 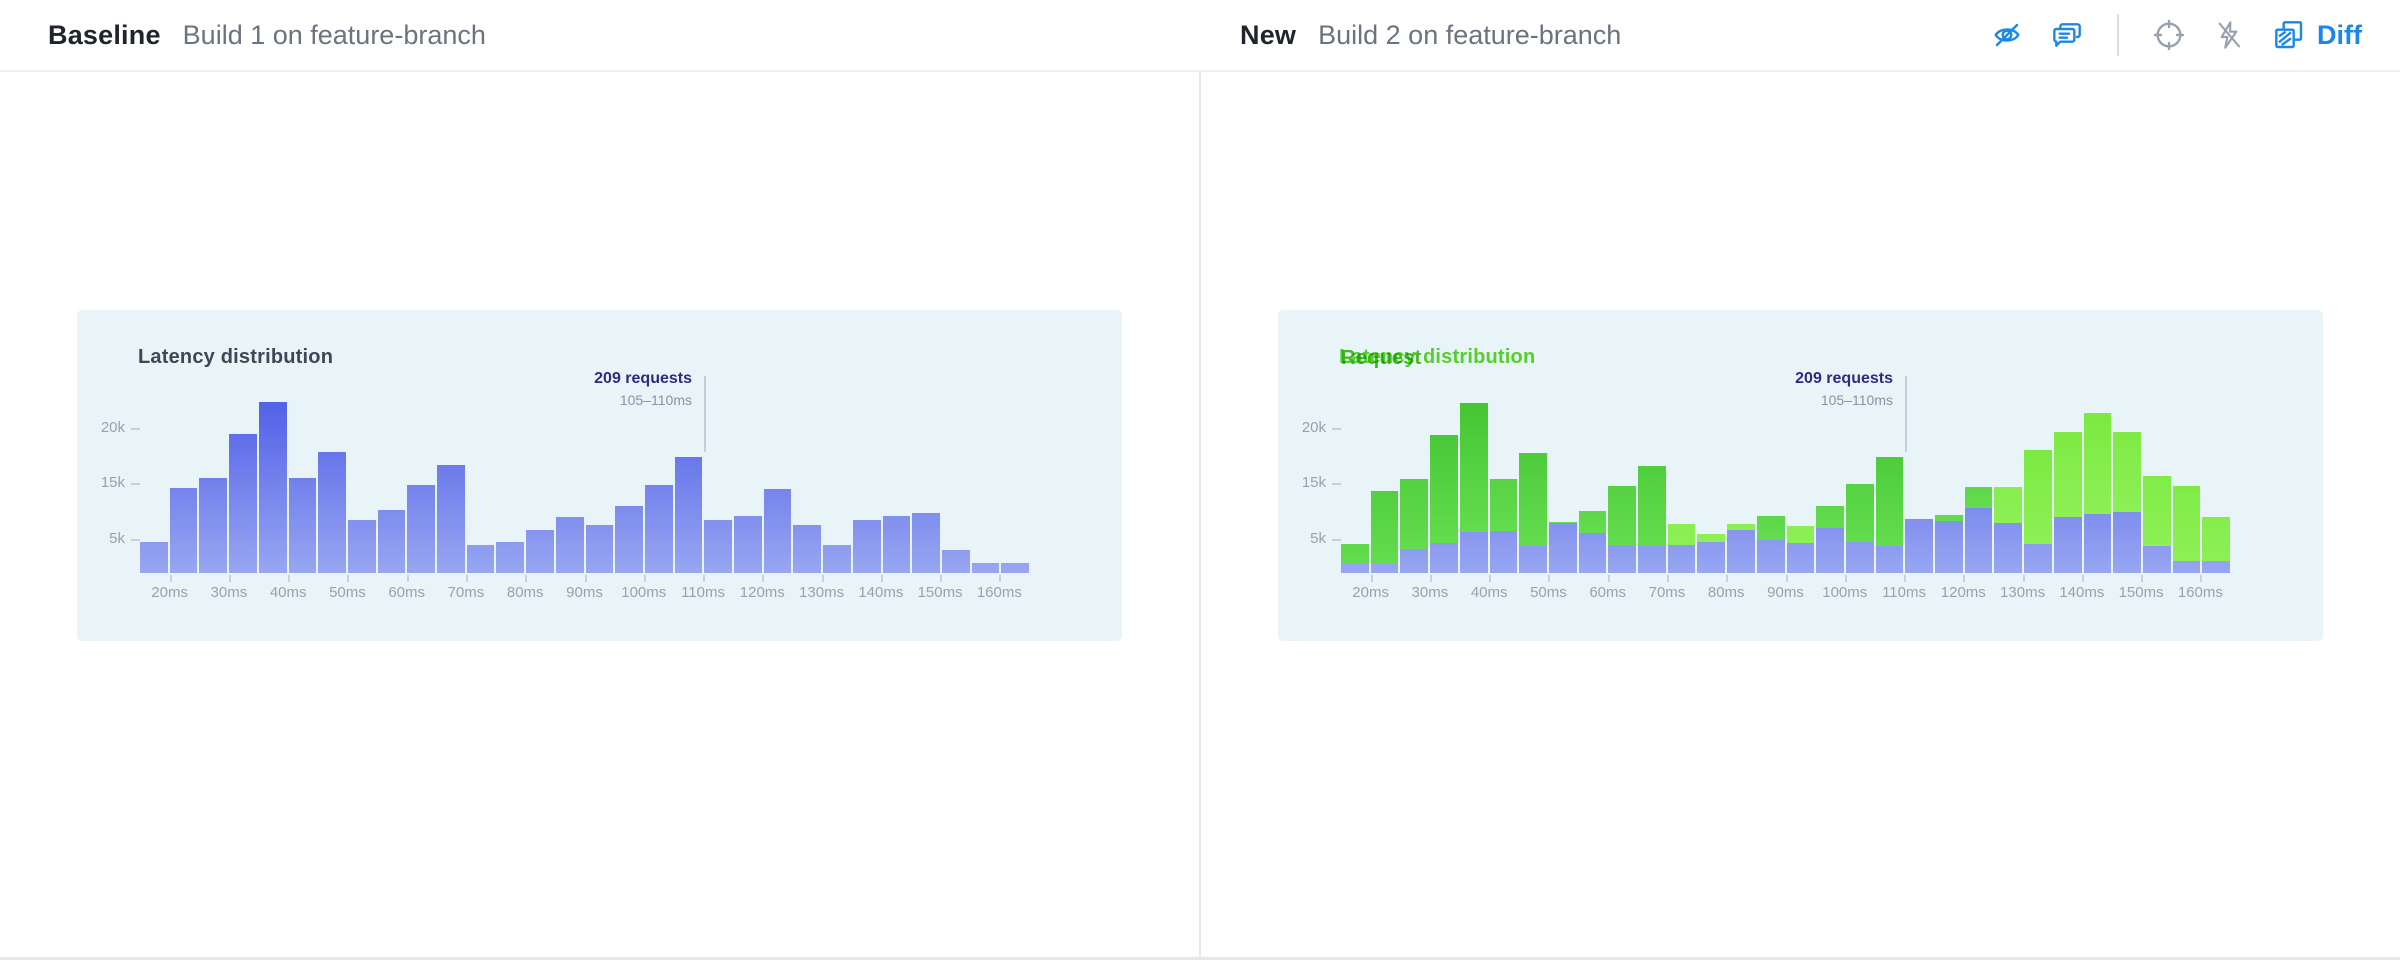 I want to click on baseline-build-name: Build 1 on feature-branch, so click(x=334, y=34).